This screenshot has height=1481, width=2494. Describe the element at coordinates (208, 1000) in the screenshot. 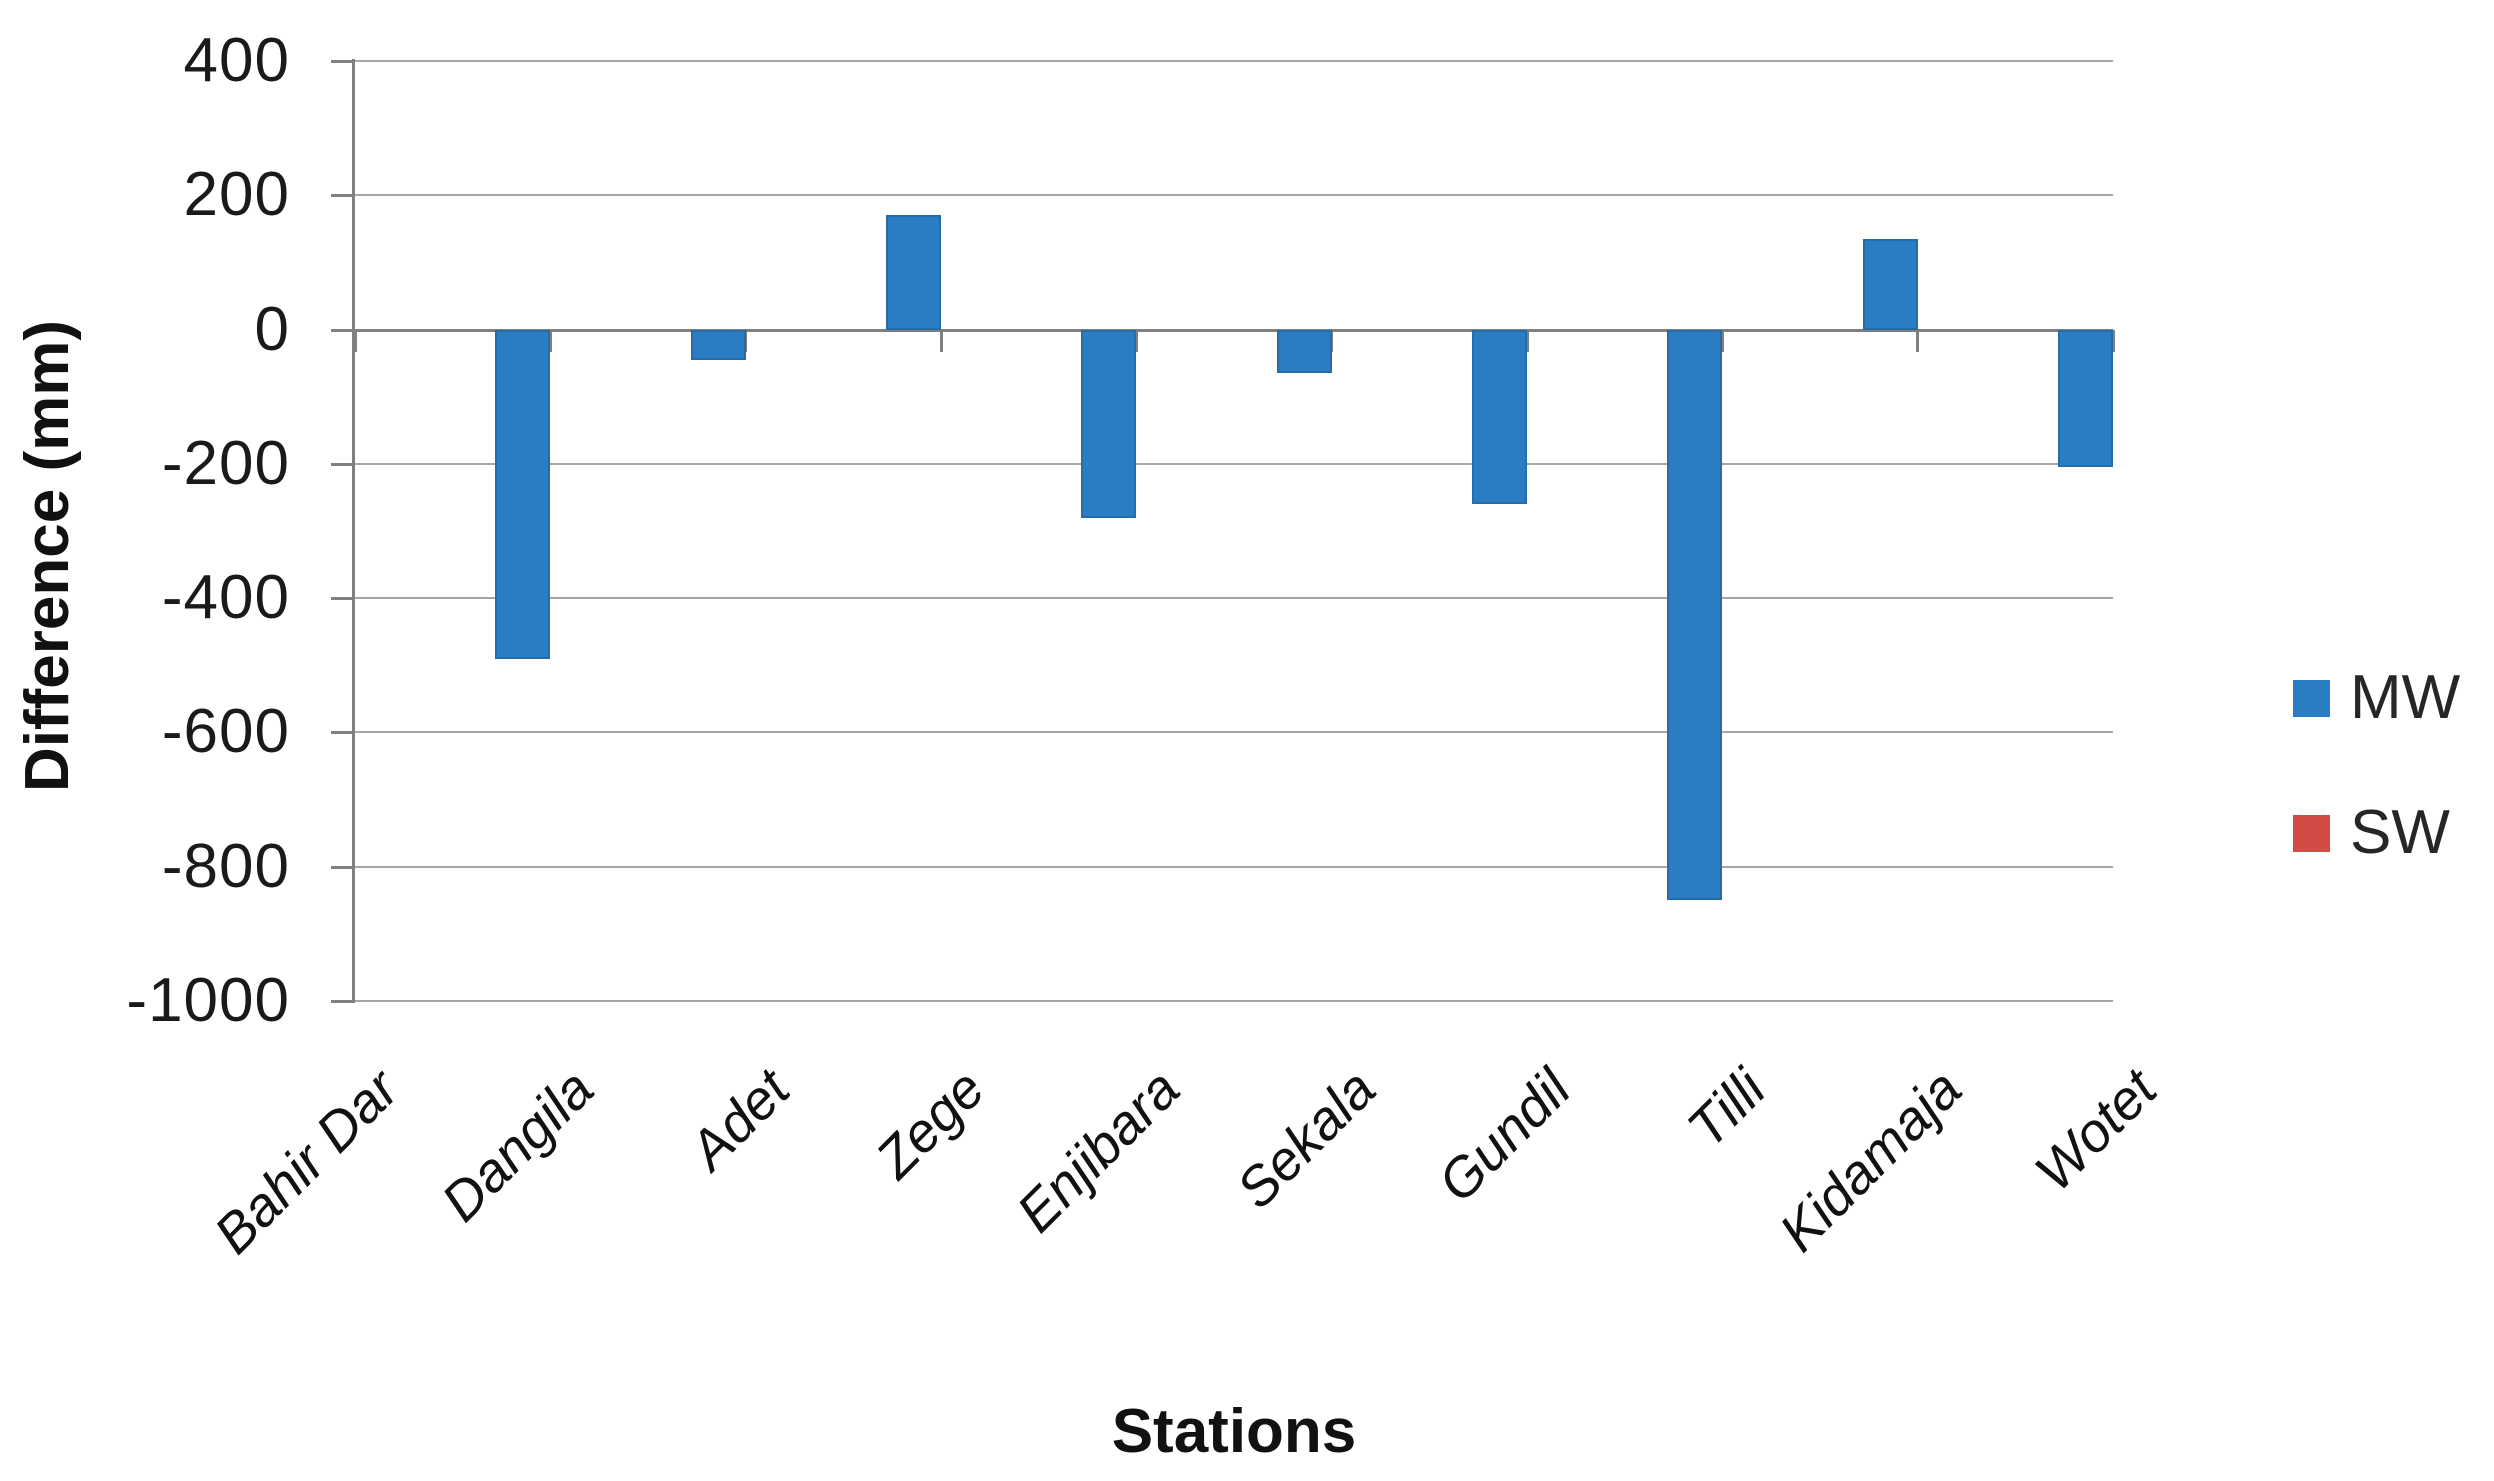

I see `y-tick-label: -1000` at that location.